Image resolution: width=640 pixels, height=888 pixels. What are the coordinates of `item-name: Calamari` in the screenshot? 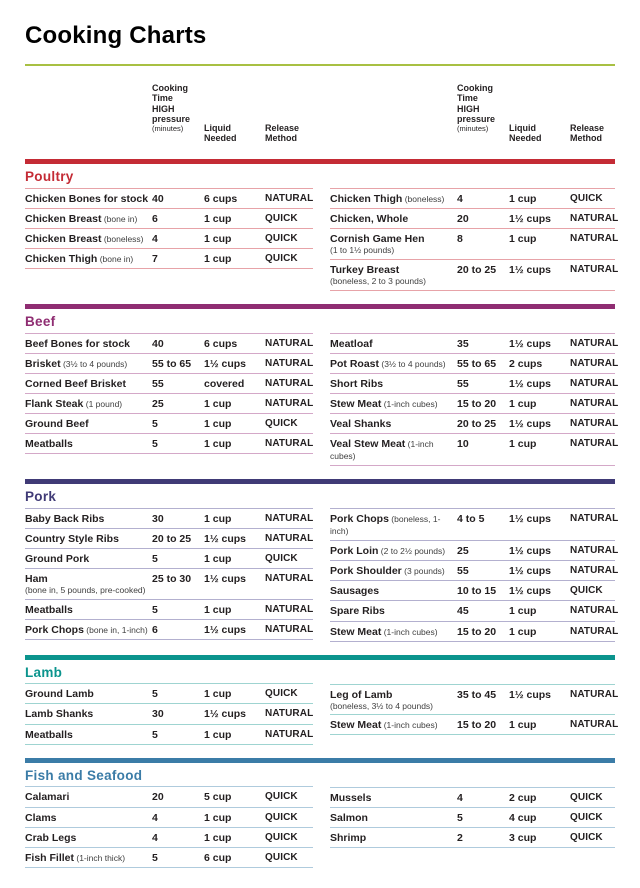 It's located at (47, 797).